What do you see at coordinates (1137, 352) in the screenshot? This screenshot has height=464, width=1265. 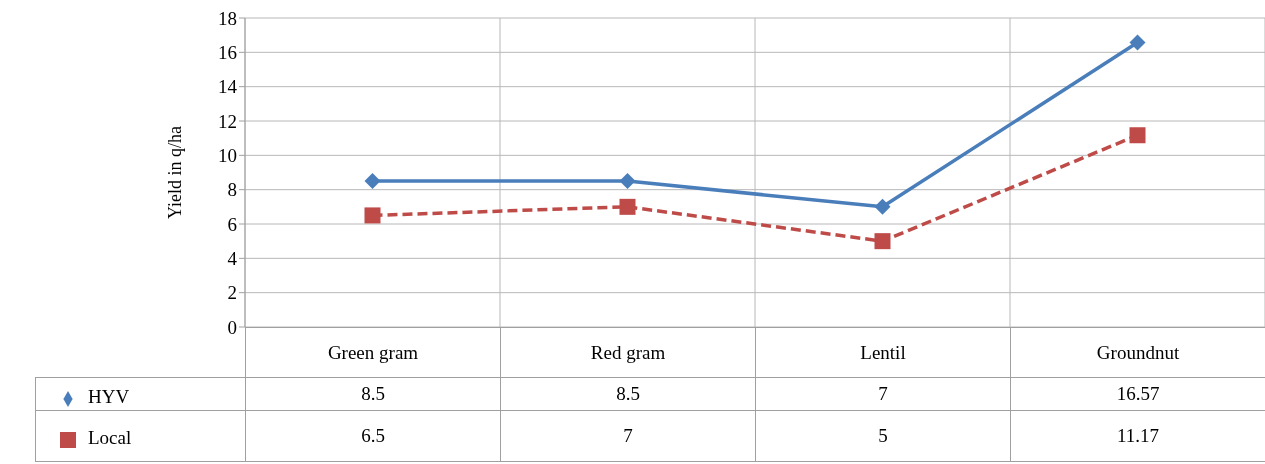 I see `x-tick-label: Groundnut` at bounding box center [1137, 352].